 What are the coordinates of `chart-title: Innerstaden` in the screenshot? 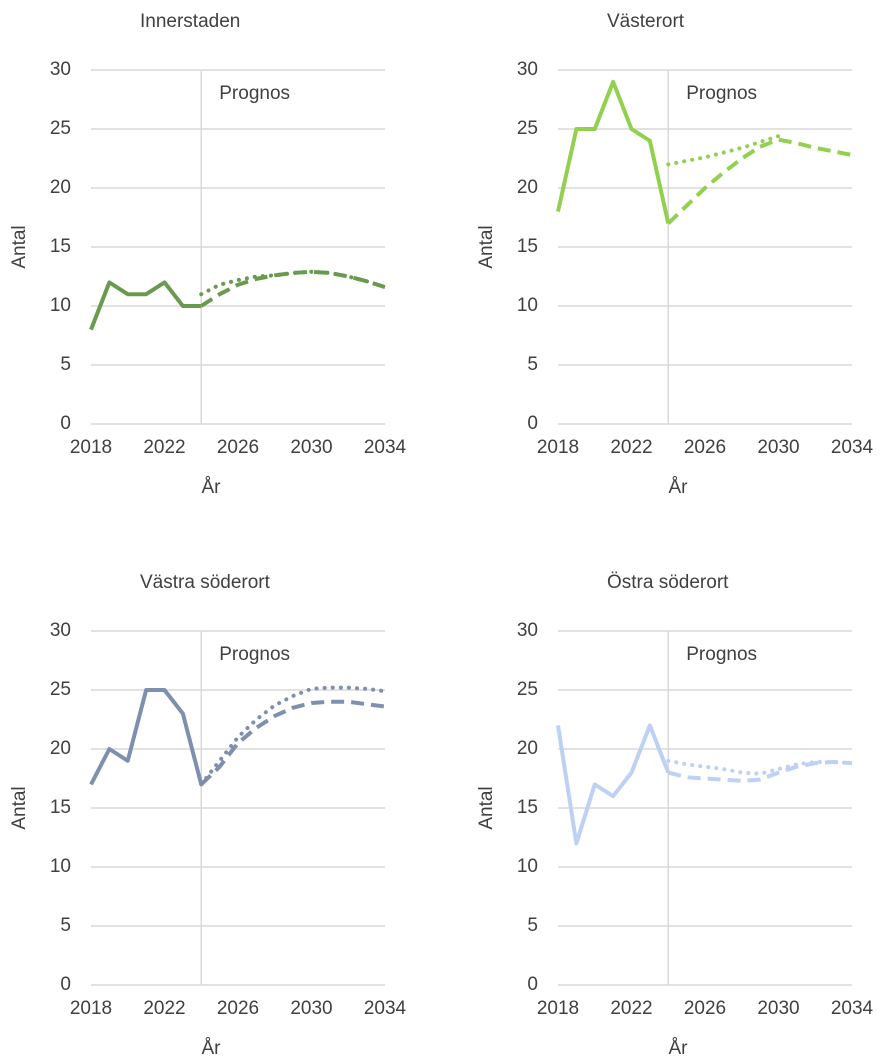 It's located at (190, 21).